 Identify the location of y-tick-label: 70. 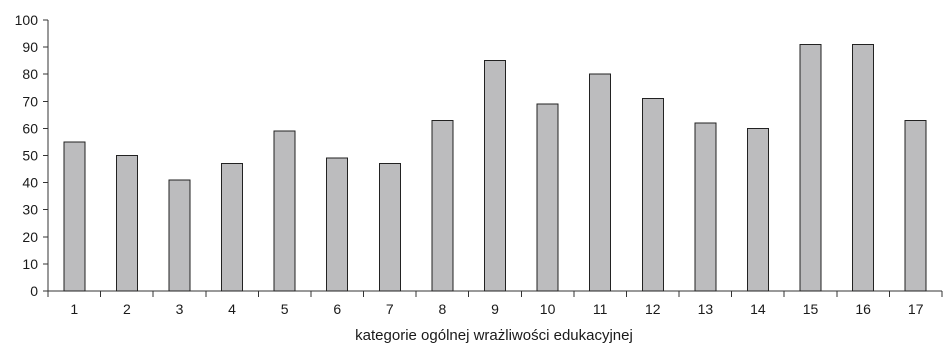
(30, 101).